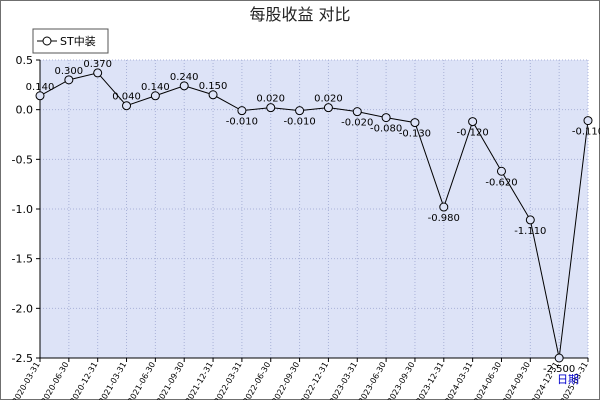 The image size is (600, 400). Describe the element at coordinates (55, 380) in the screenshot. I see `x-tick-label: 2020-06-30` at that location.